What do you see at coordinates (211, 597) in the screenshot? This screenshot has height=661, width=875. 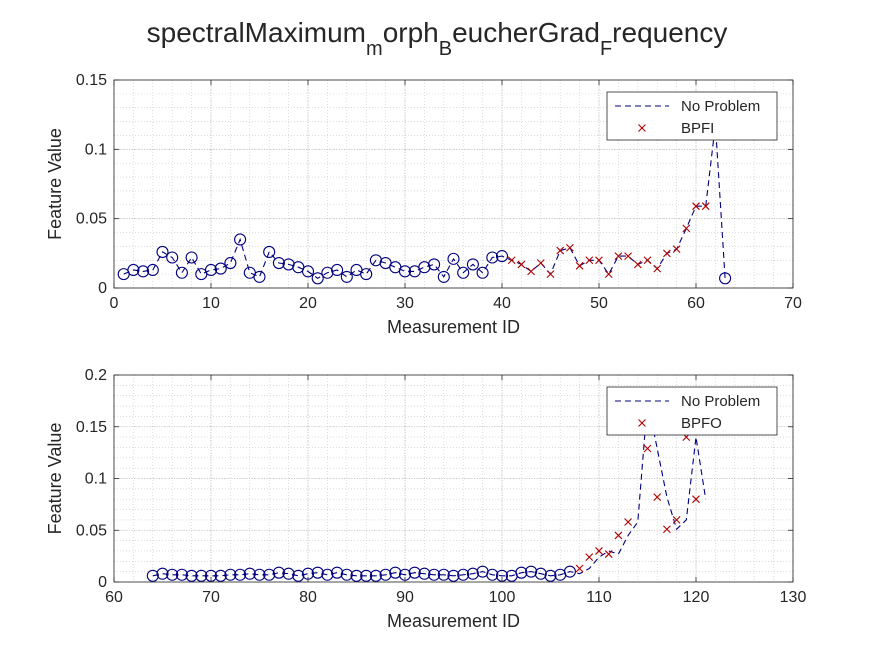 I see `bottom-xtick-label: 70` at bounding box center [211, 597].